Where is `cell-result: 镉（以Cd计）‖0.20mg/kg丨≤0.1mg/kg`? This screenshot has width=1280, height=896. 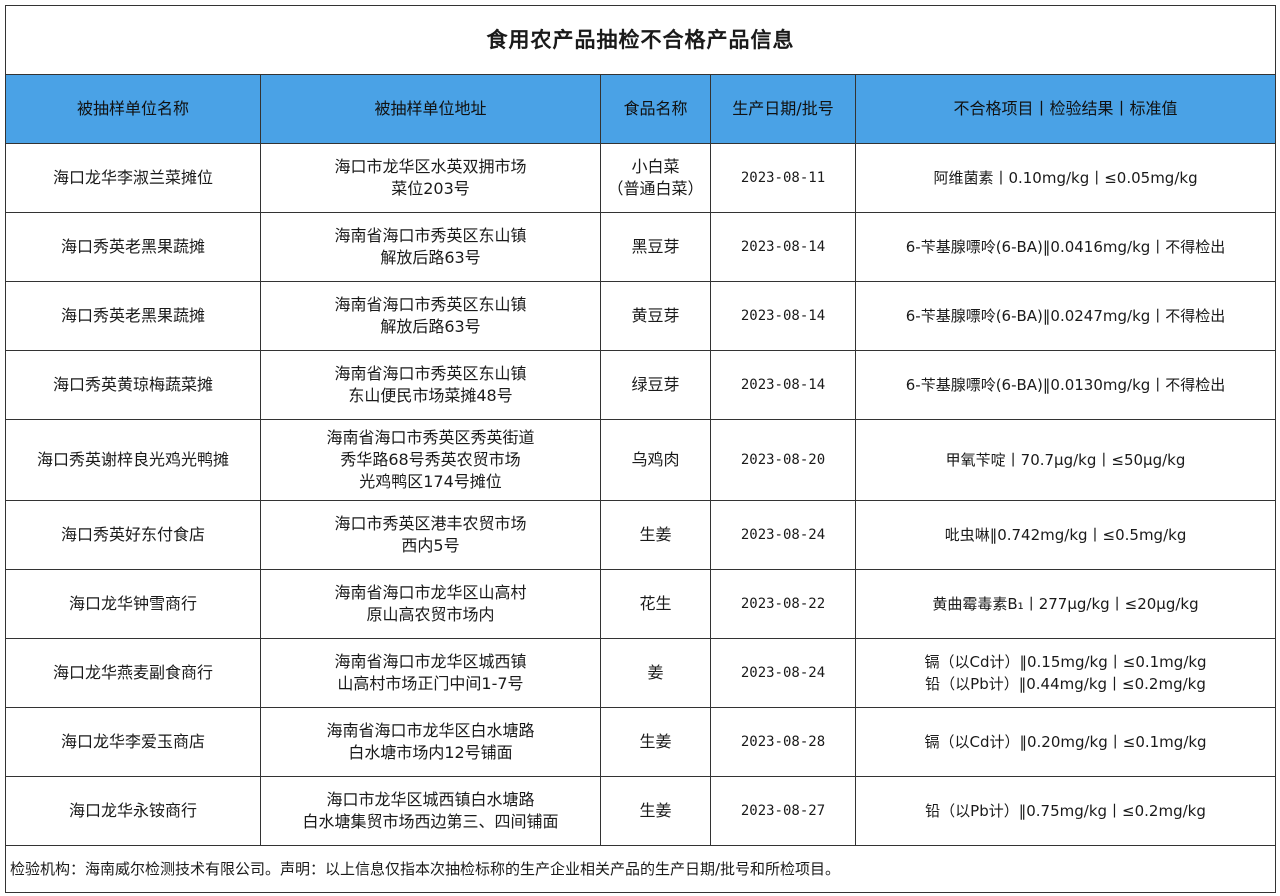
cell-result: 镉（以Cd计）‖0.20mg/kg丨≤0.1mg/kg is located at coordinates (1065, 742).